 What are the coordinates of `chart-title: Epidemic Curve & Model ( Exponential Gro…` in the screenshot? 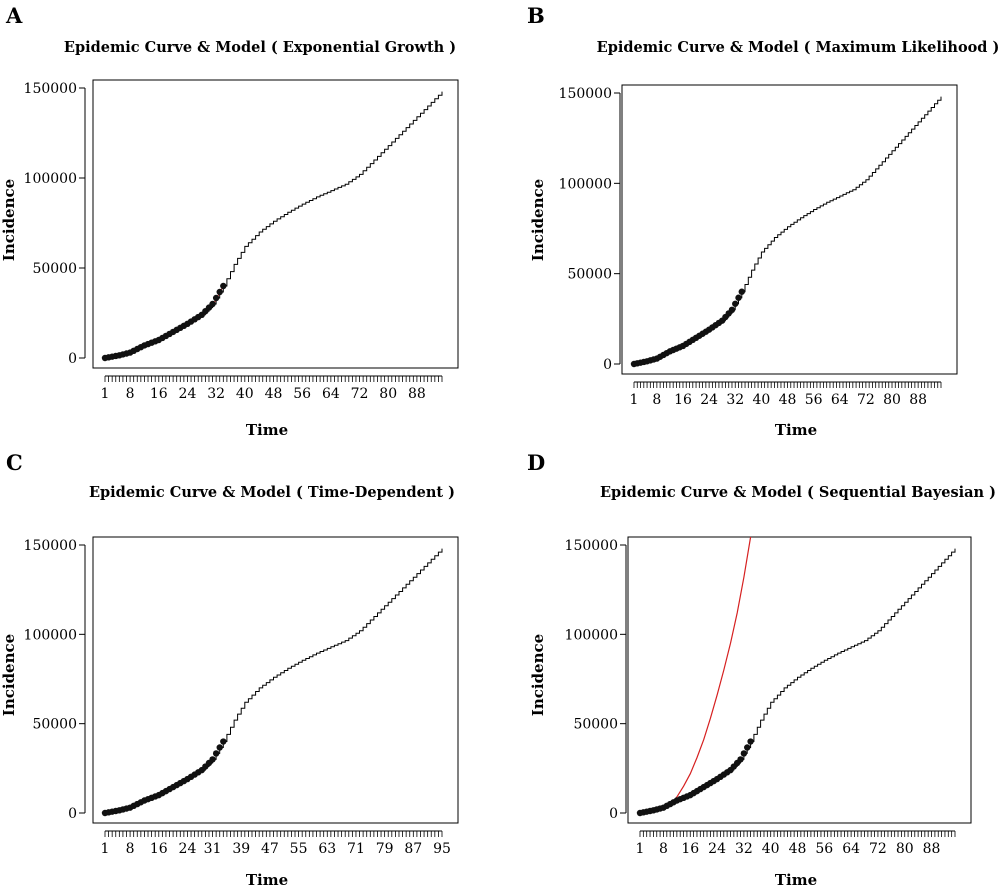 It's located at (260, 47).